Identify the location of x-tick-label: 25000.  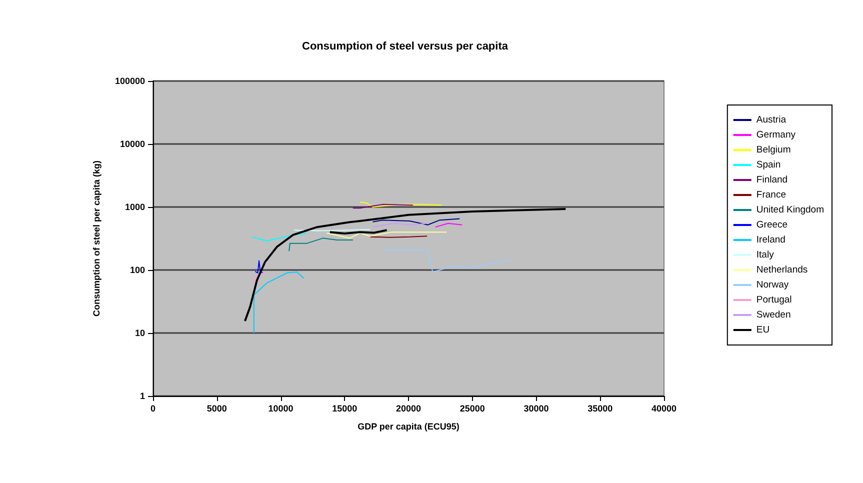
(472, 409).